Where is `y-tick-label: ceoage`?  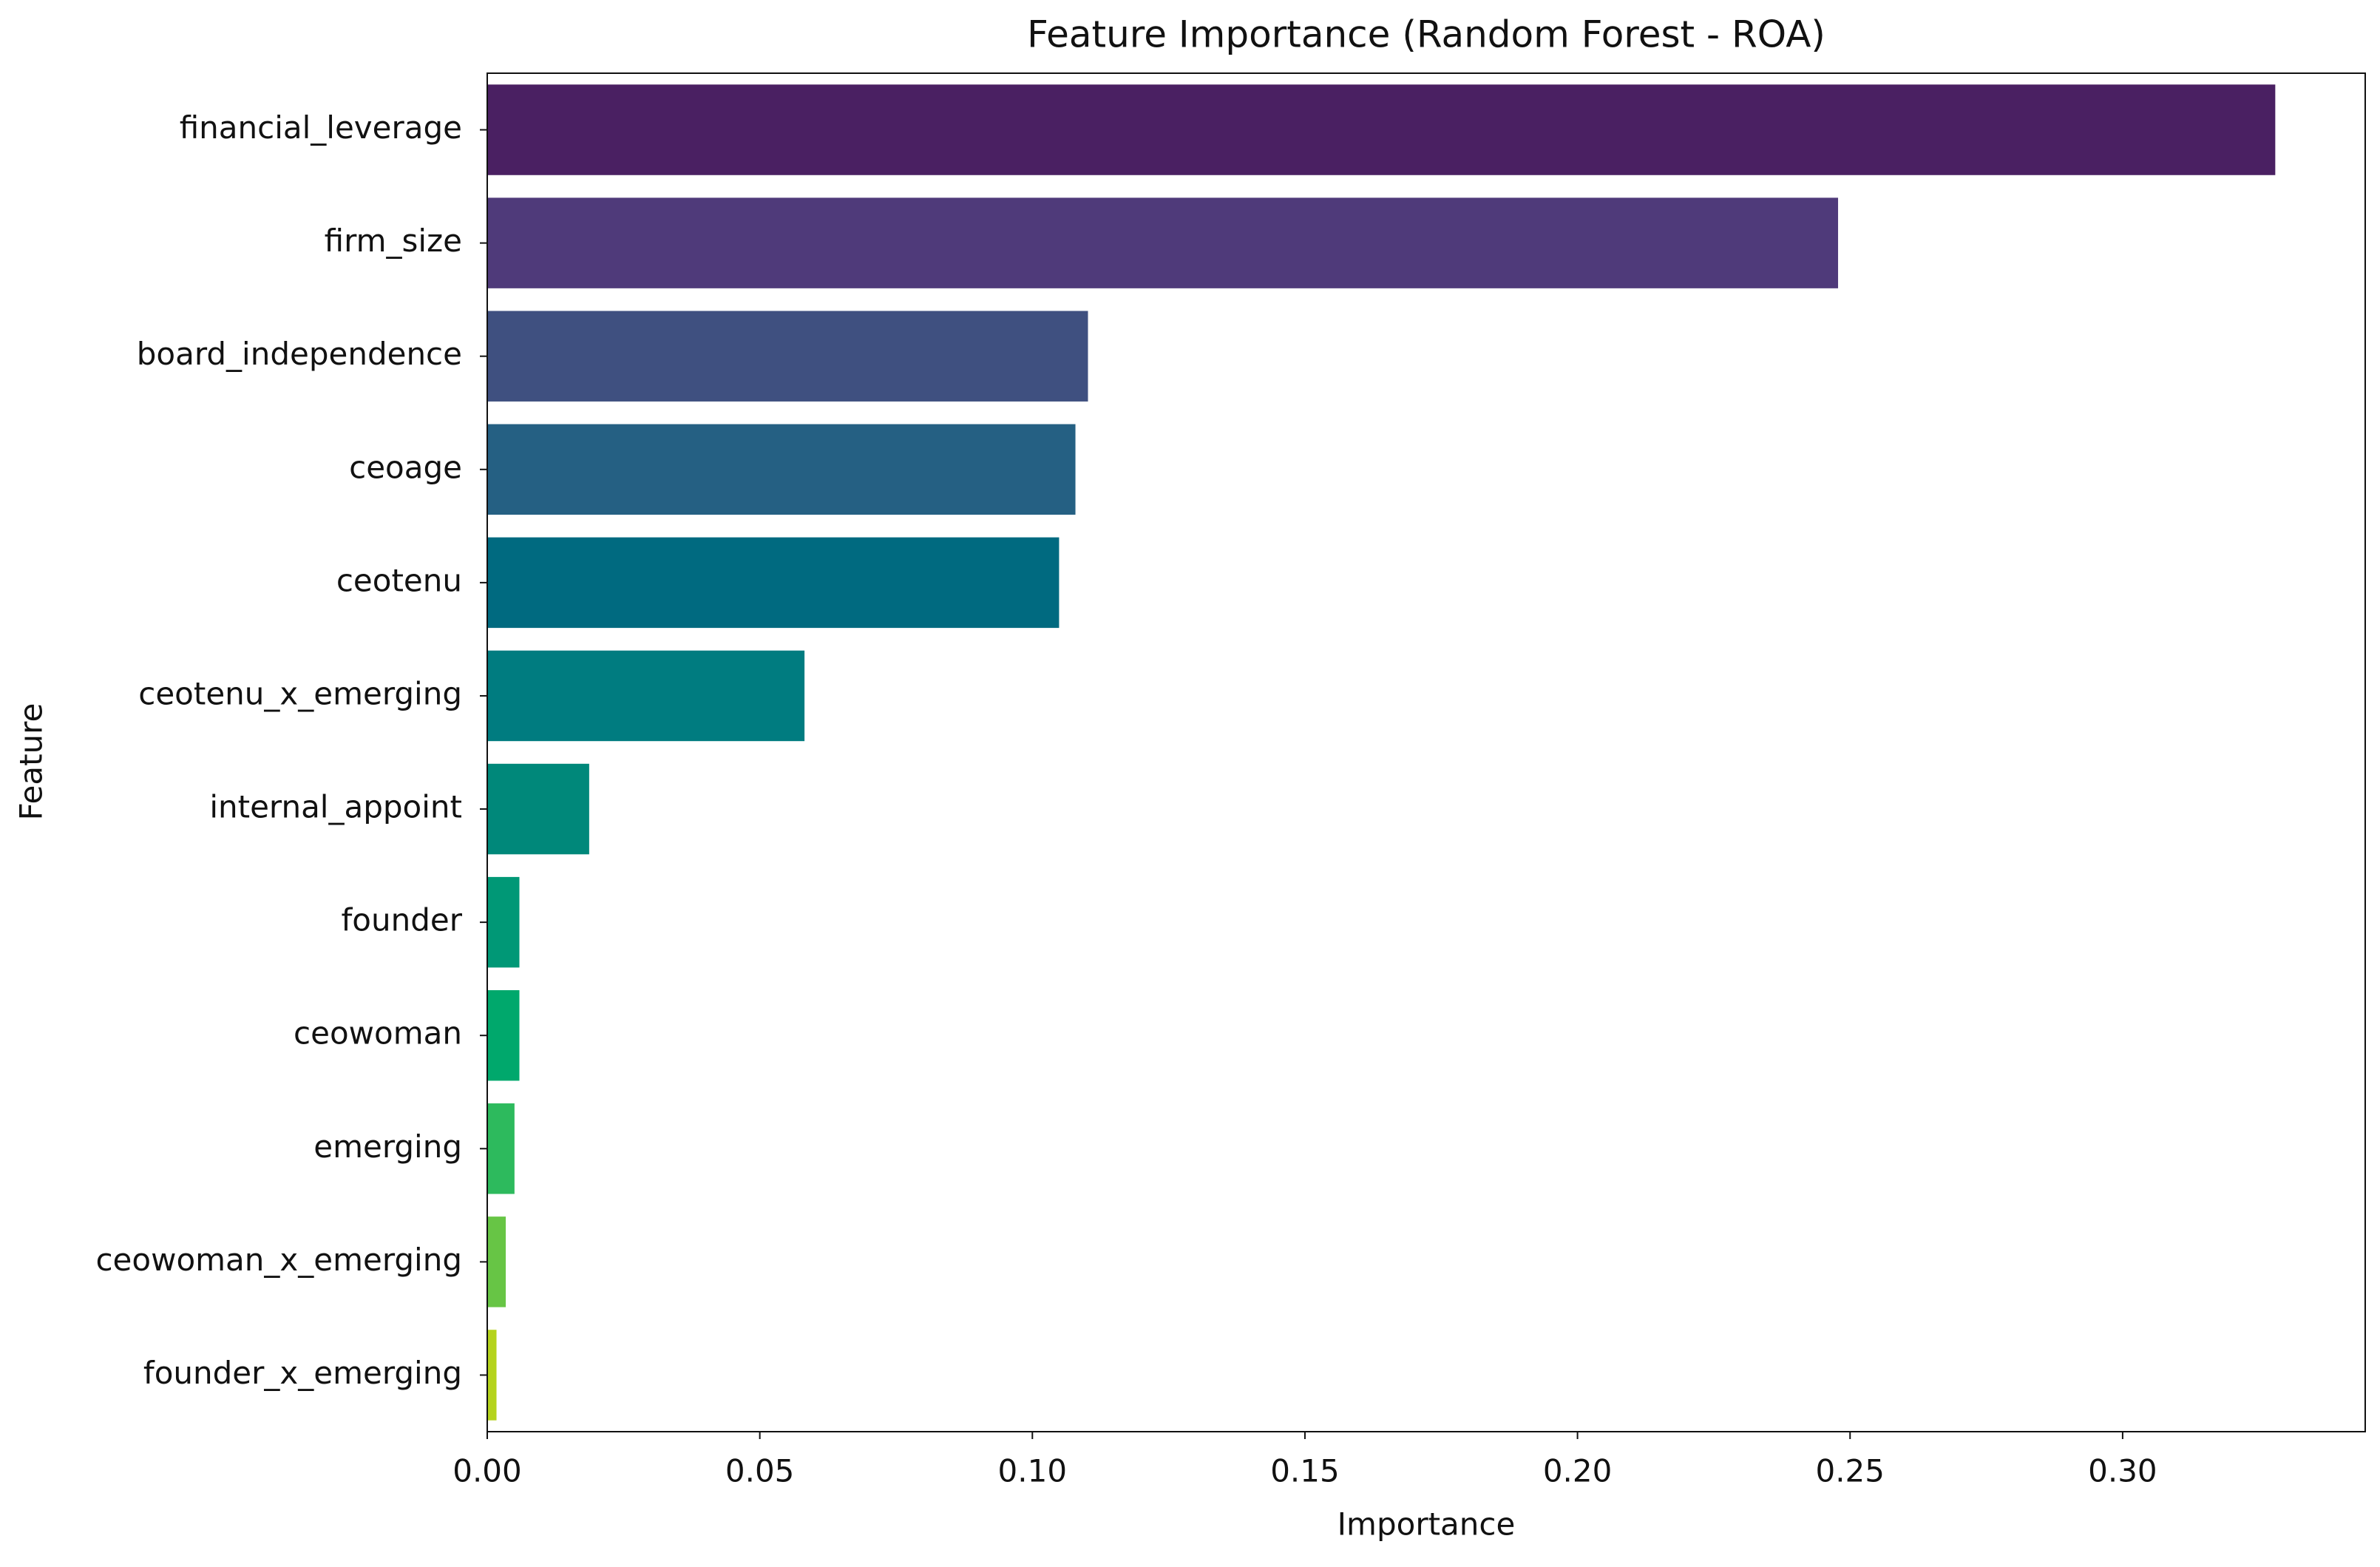
y-tick-label: ceoage is located at coordinates (406, 467).